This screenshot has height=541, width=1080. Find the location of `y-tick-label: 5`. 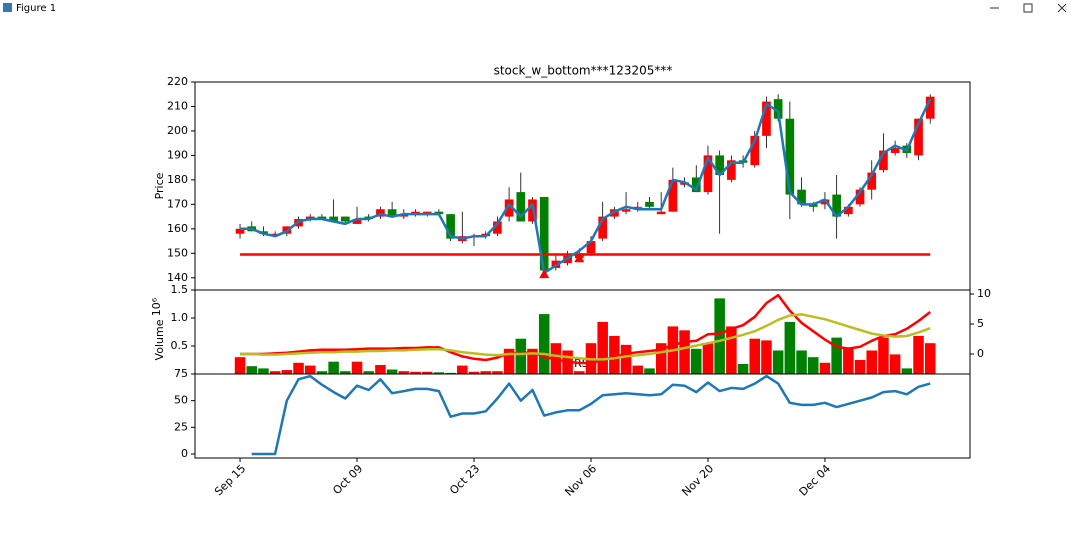

y-tick-label: 5 is located at coordinates (980, 323).